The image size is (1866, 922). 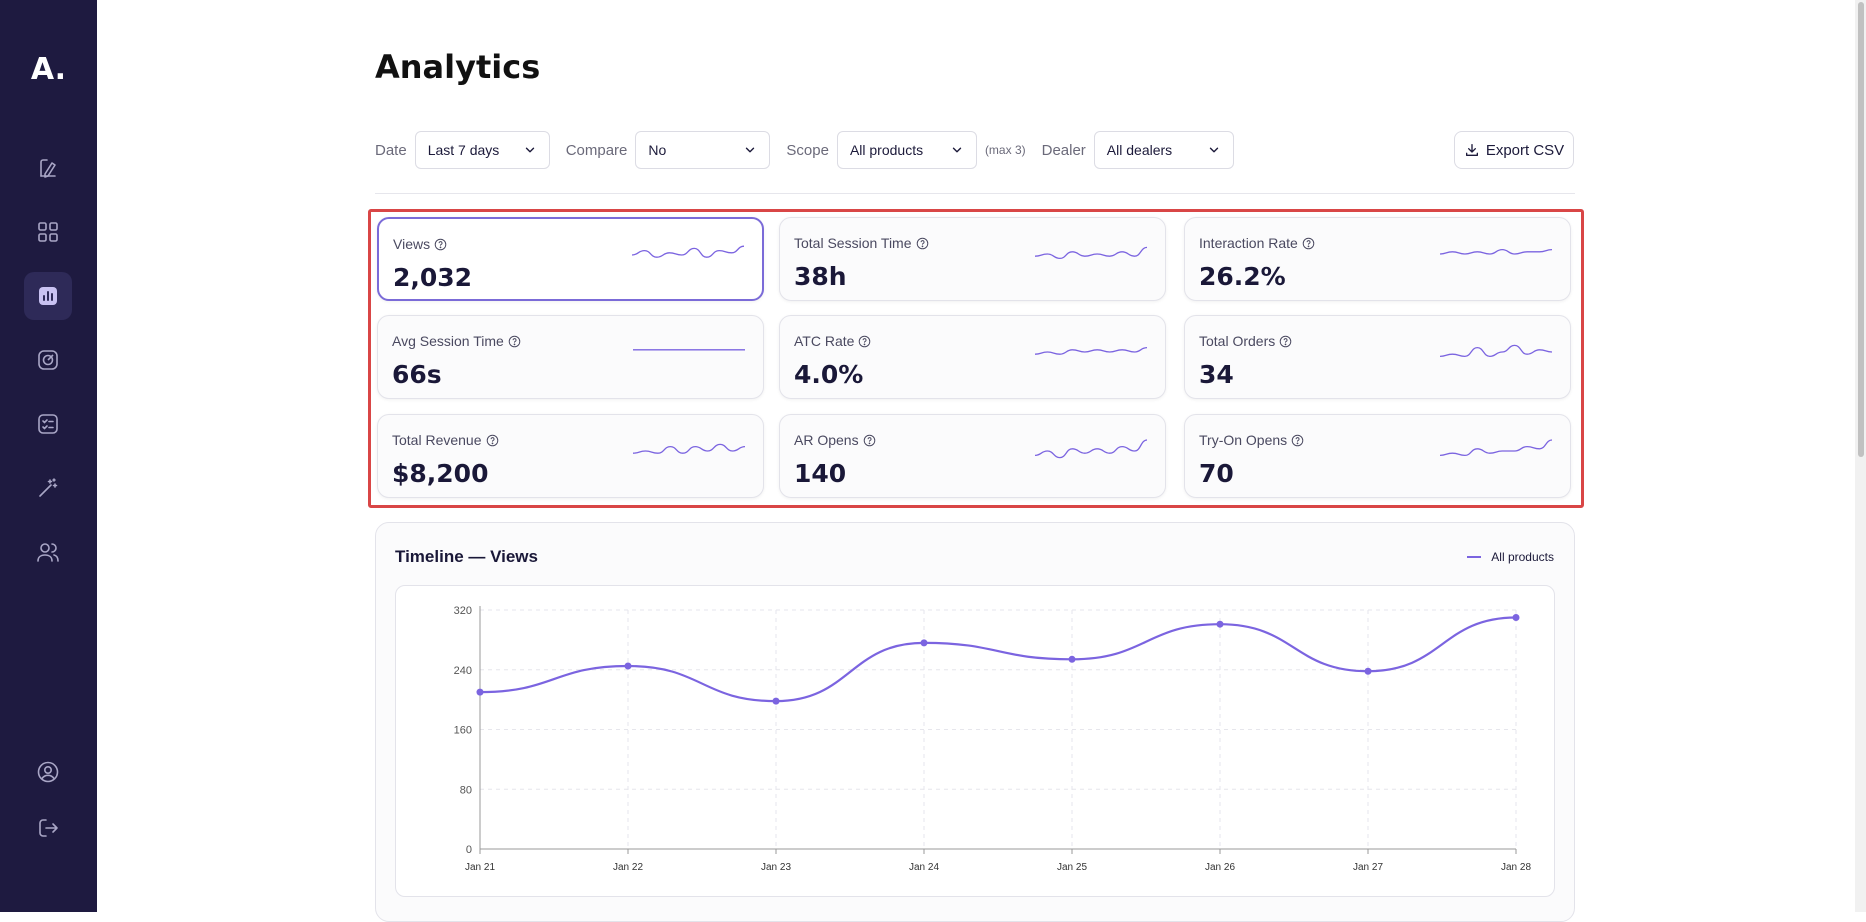 I want to click on metric-label: ATC Rate, so click(x=832, y=341).